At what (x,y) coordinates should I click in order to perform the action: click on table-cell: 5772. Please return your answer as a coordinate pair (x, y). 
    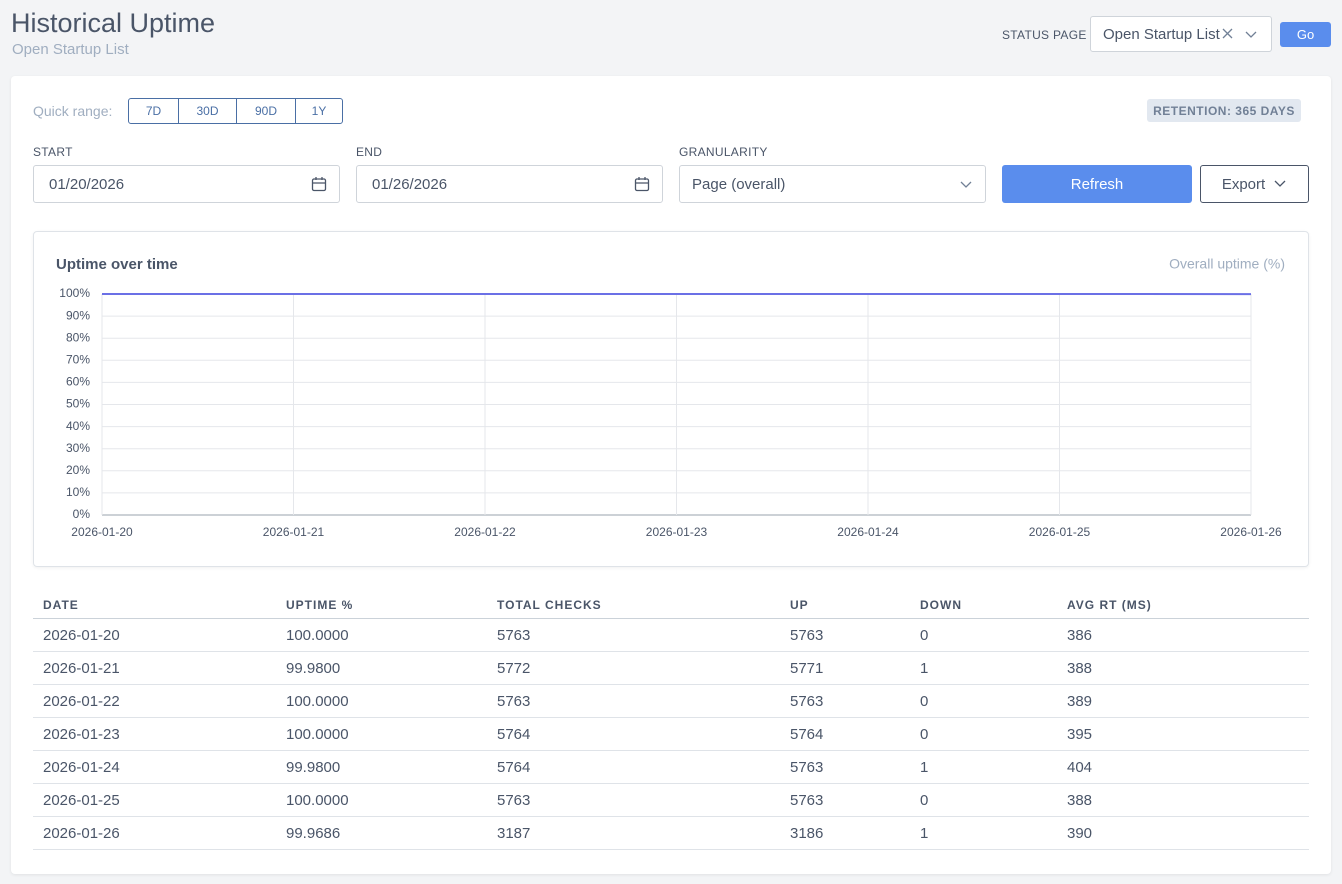
    Looking at the image, I should click on (513, 668).